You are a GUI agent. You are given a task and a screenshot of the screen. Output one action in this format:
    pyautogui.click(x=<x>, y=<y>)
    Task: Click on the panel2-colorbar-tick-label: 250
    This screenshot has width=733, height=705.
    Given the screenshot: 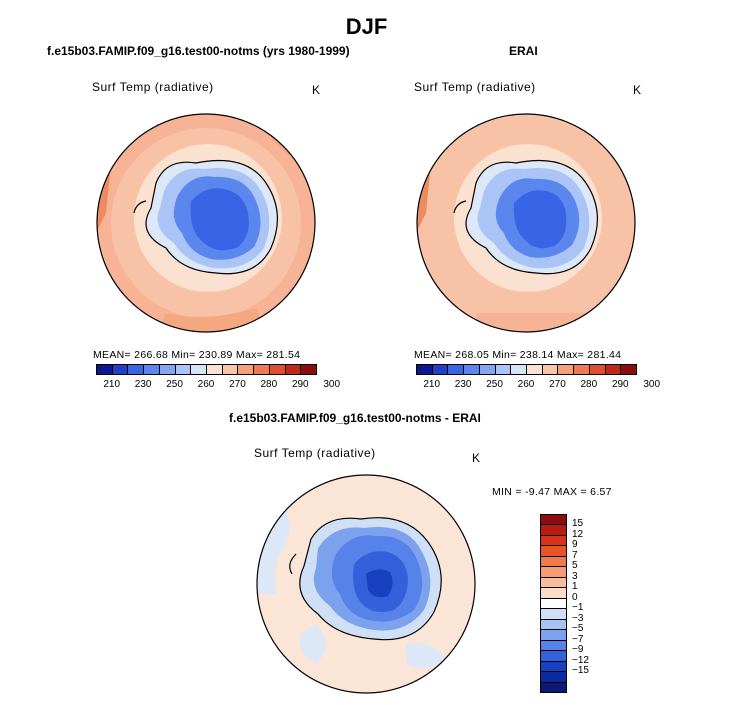 What is the action you would take?
    pyautogui.click(x=494, y=384)
    